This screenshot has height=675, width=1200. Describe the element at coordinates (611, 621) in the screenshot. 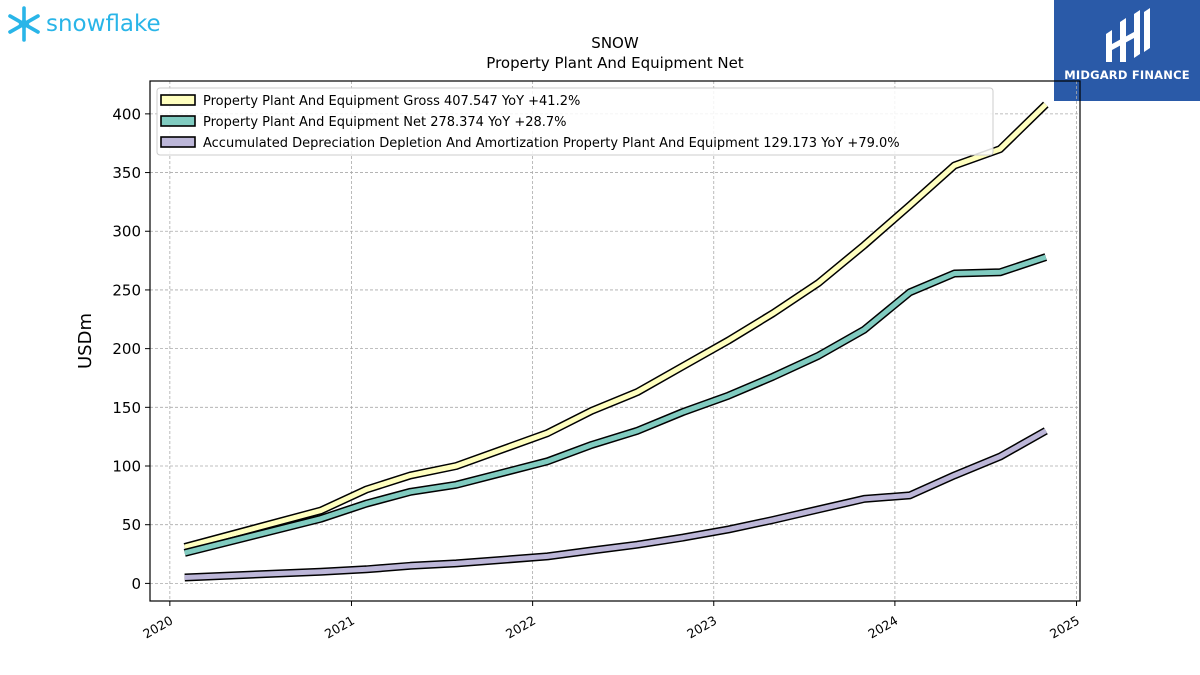

I see `x-axis: 2020 2021 2022 2023 2024 2025` at that location.